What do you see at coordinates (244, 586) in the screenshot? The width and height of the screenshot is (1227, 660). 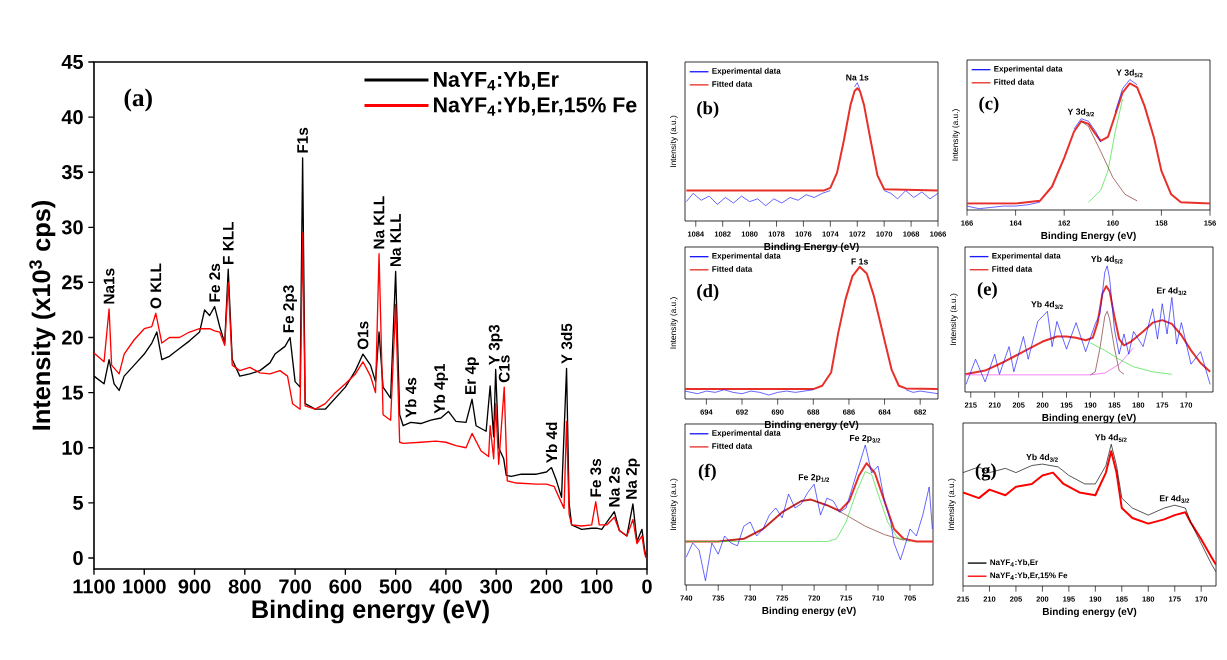 I see `x-tick-label: 800` at bounding box center [244, 586].